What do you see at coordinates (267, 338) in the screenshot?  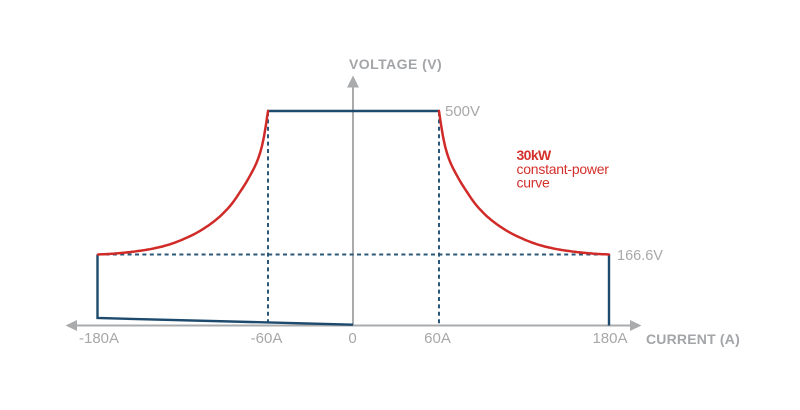 I see `svg-text: -60A` at bounding box center [267, 338].